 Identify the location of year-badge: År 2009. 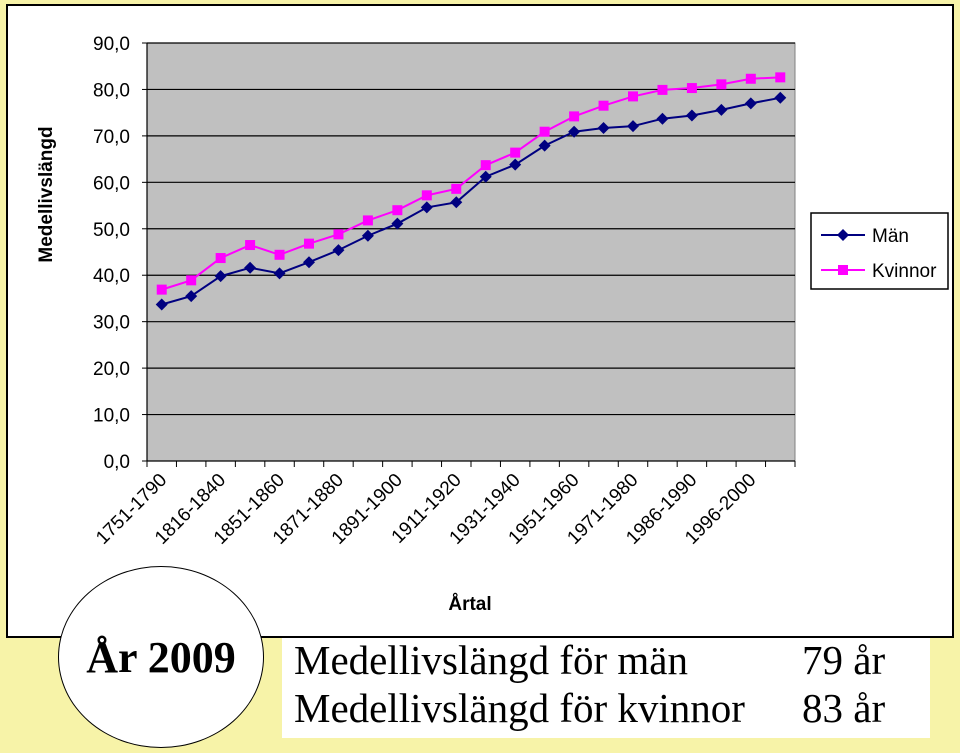
(161, 657).